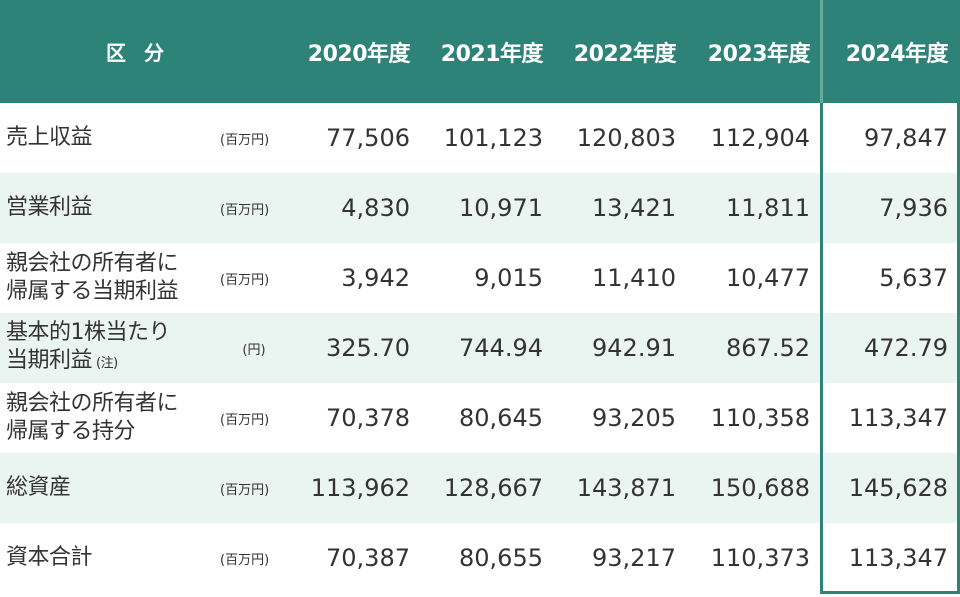 Image resolution: width=960 pixels, height=597 pixels. Describe the element at coordinates (109, 558) in the screenshot. I see `row-label: 資本合計` at that location.